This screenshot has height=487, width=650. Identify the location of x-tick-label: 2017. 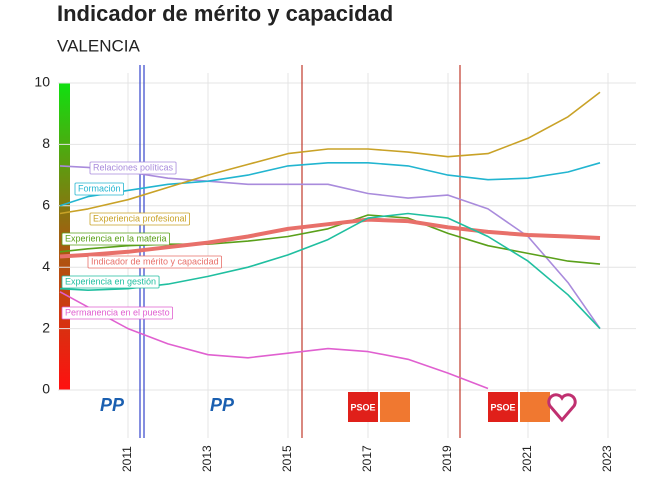
(367, 458).